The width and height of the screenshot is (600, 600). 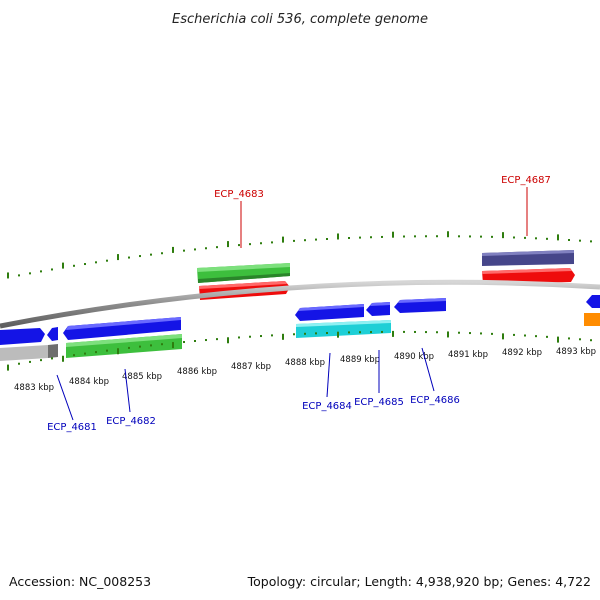 I want to click on gene-label-reverse: ECP_4681, so click(x=72, y=427).